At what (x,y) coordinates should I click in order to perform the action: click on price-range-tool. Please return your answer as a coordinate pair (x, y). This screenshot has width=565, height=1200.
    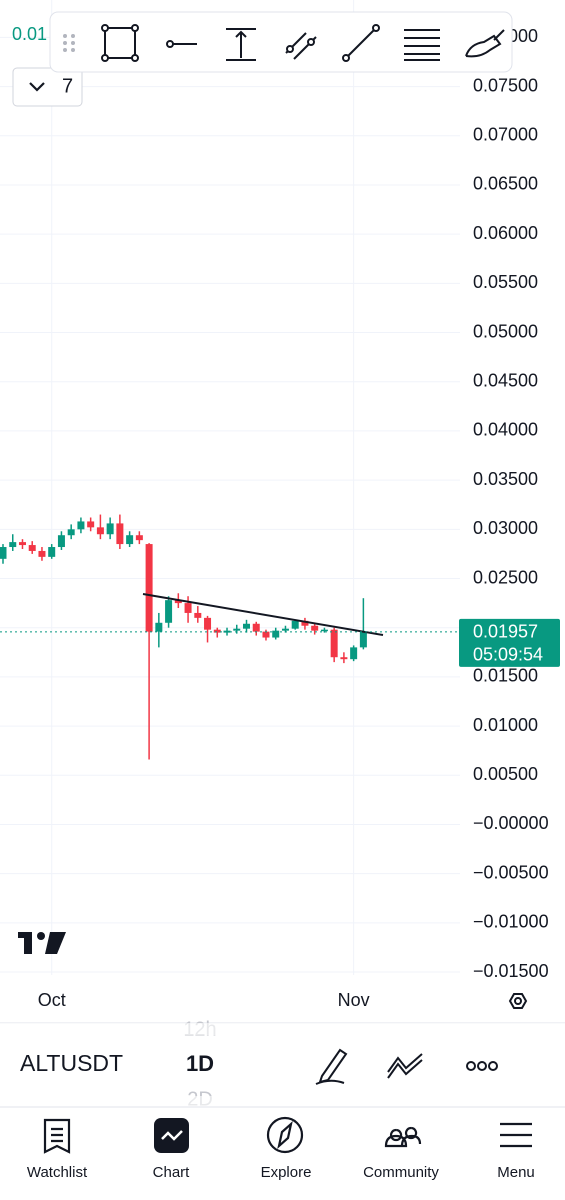
    Looking at the image, I should click on (241, 44).